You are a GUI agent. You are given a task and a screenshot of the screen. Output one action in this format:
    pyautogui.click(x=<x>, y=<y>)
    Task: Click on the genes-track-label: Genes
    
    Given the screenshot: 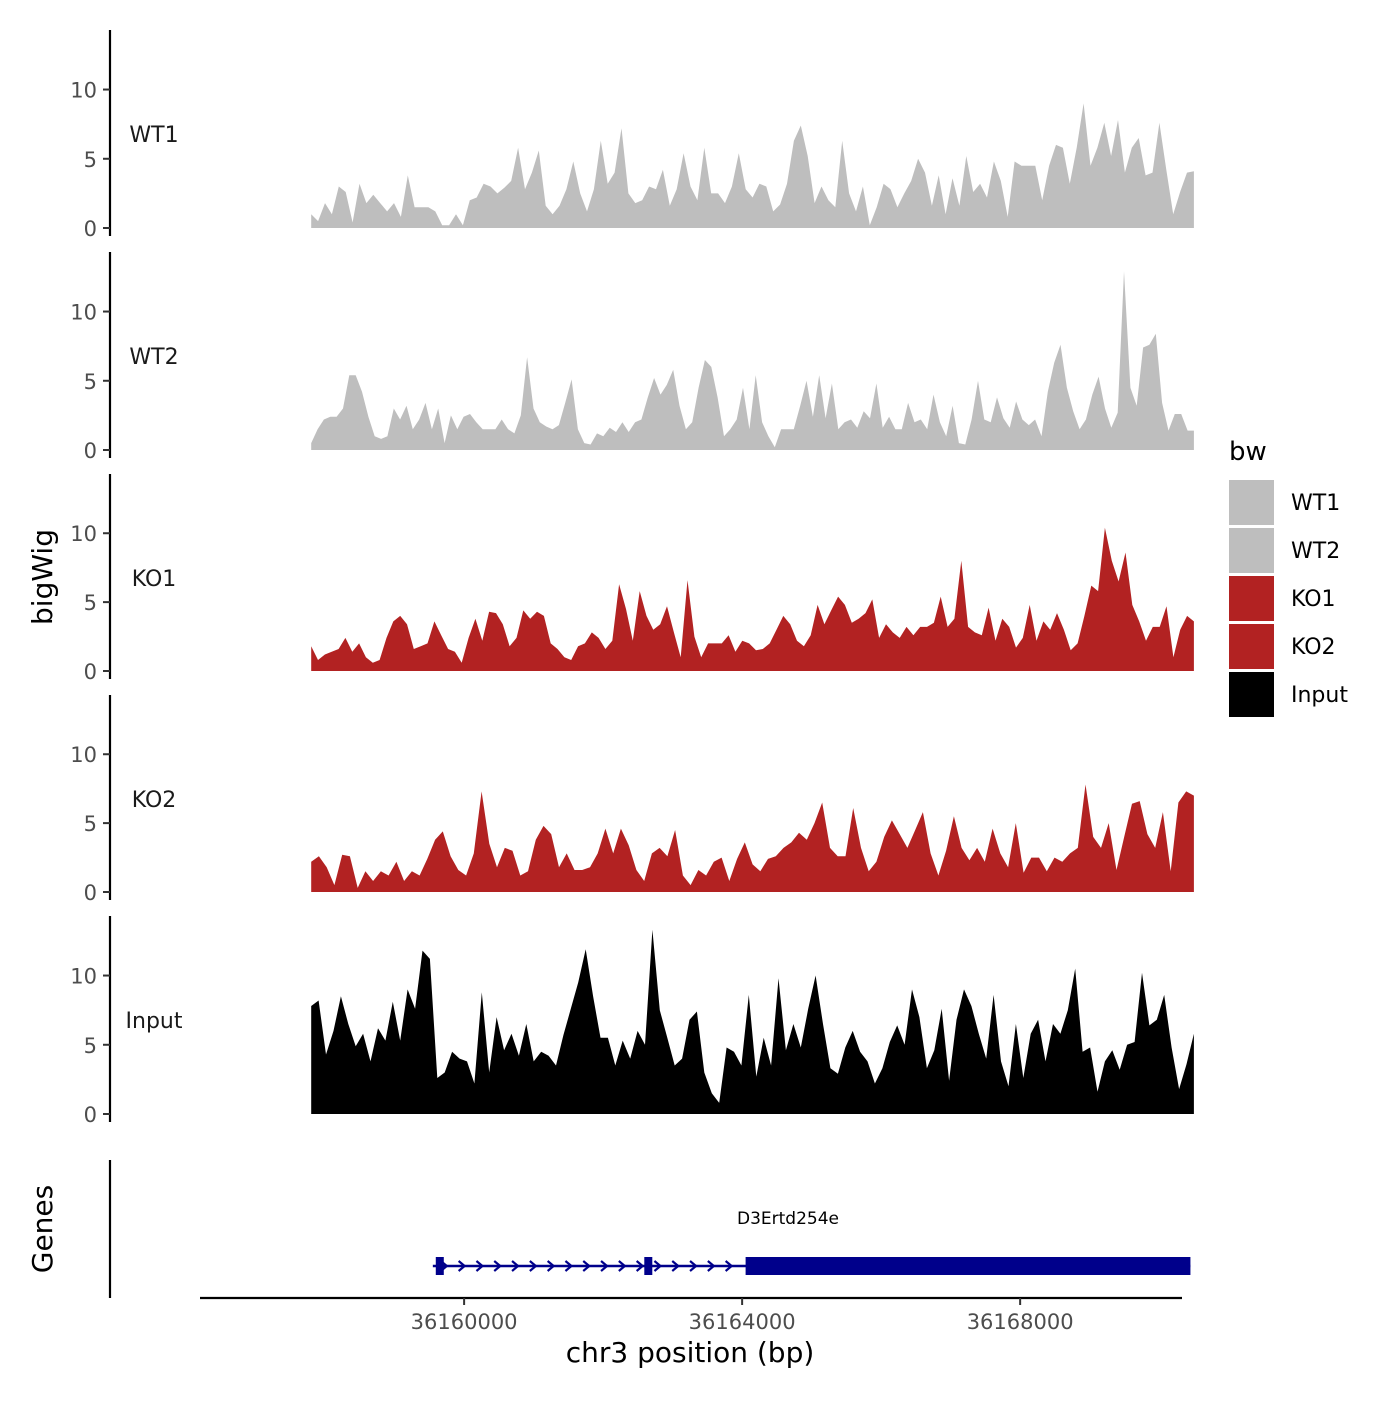 What is the action you would take?
    pyautogui.click(x=42, y=1229)
    